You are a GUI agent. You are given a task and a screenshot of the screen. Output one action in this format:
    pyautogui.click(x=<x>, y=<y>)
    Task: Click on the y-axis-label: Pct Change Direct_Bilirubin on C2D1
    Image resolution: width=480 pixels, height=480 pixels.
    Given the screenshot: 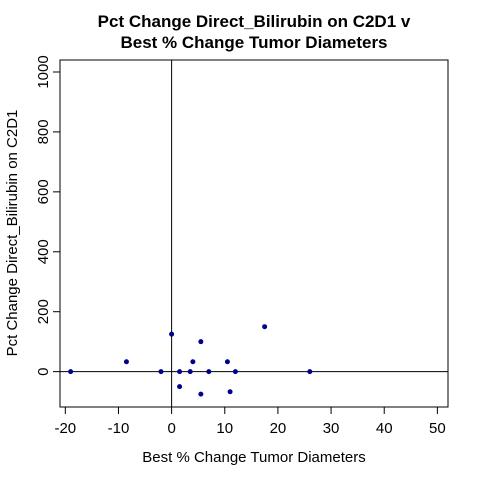 What is the action you would take?
    pyautogui.click(x=12, y=233)
    